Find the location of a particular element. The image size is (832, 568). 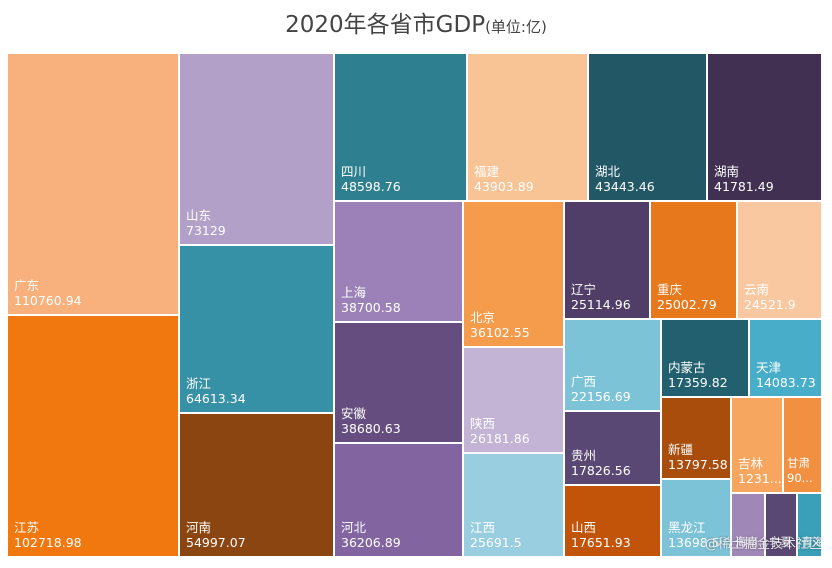

treemap-tile: 云南 24521.9 is located at coordinates (780, 261).